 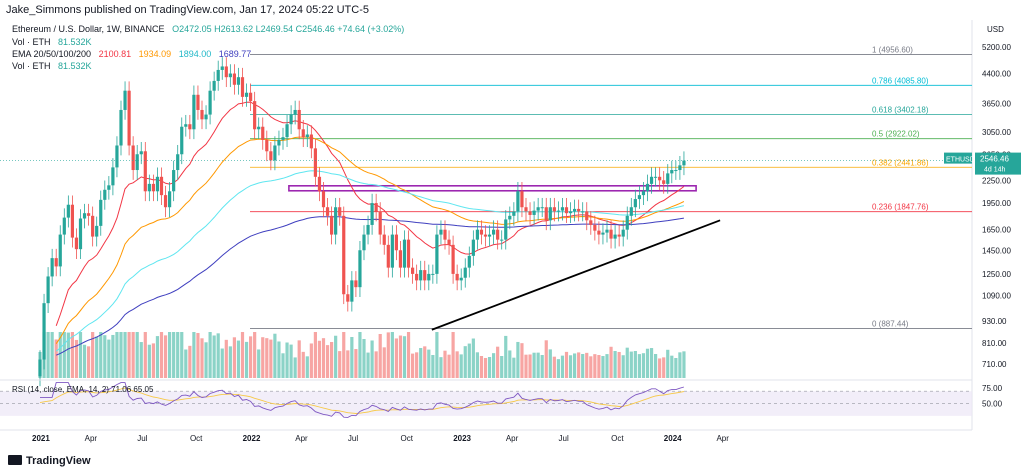 I want to click on fib-level-label: 0.236 (1847.76), so click(x=900, y=207).